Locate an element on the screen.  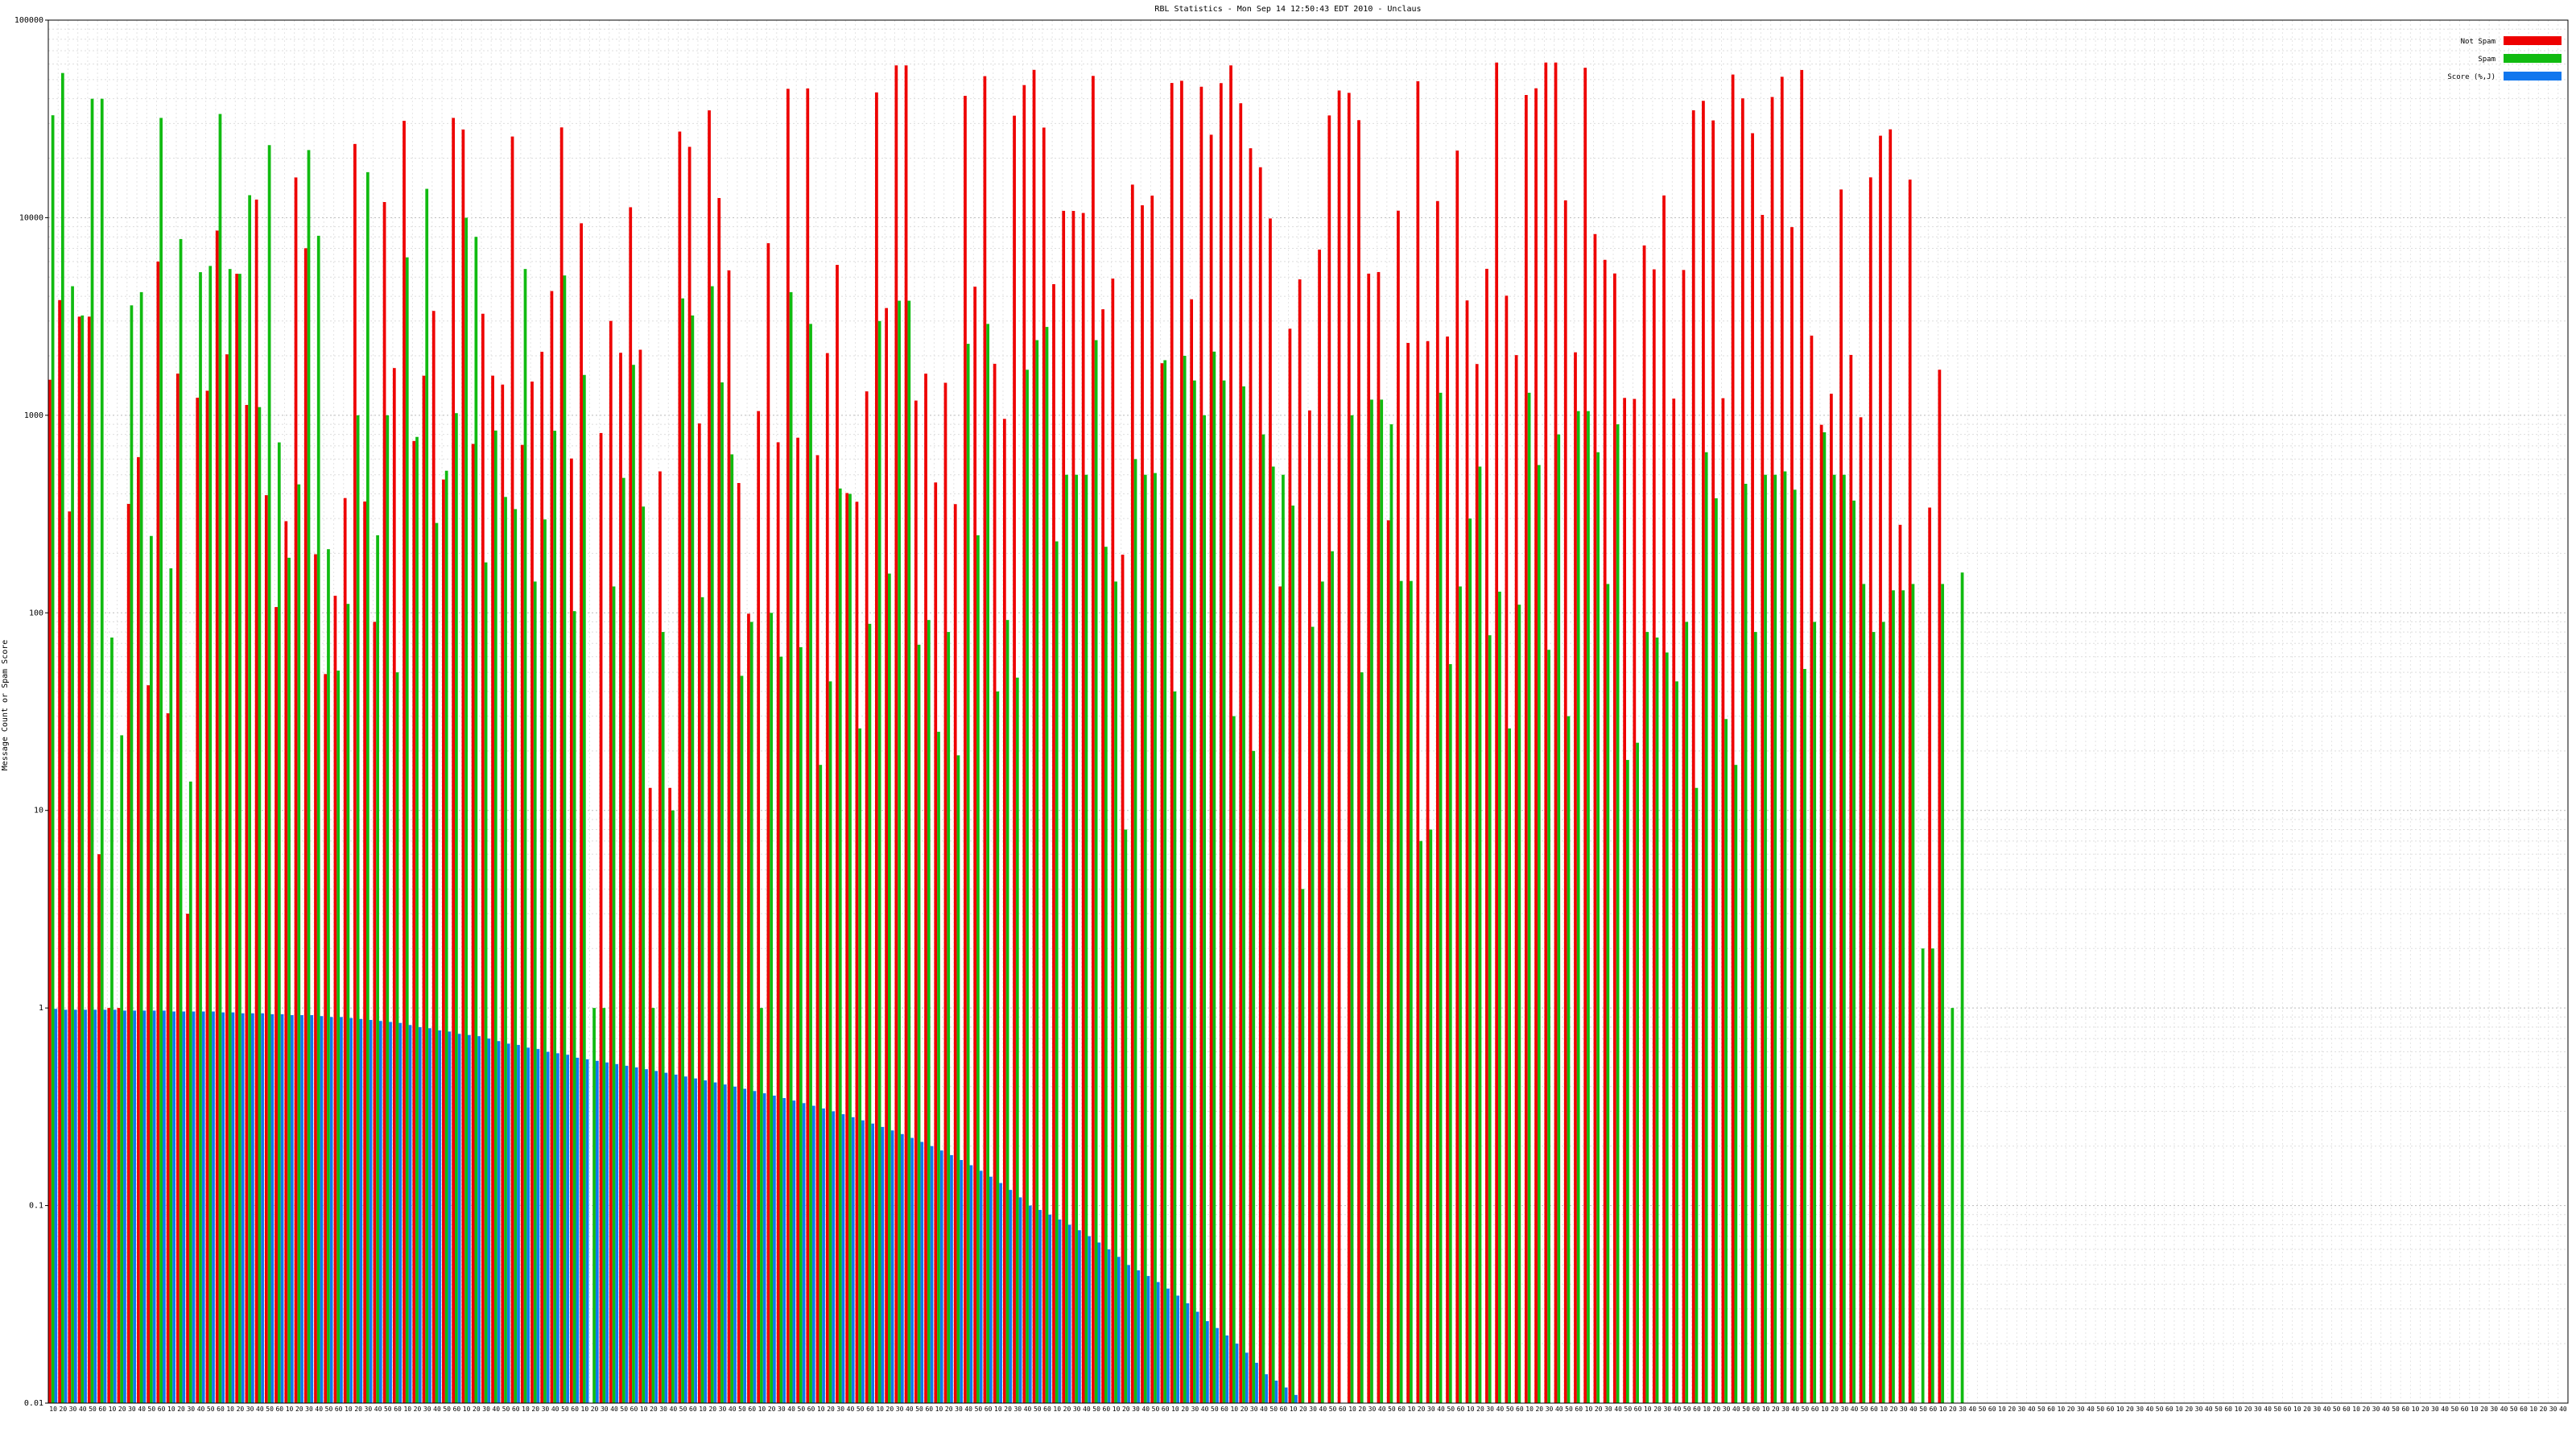
legend-label: Not Spam is located at coordinates (2478, 42).